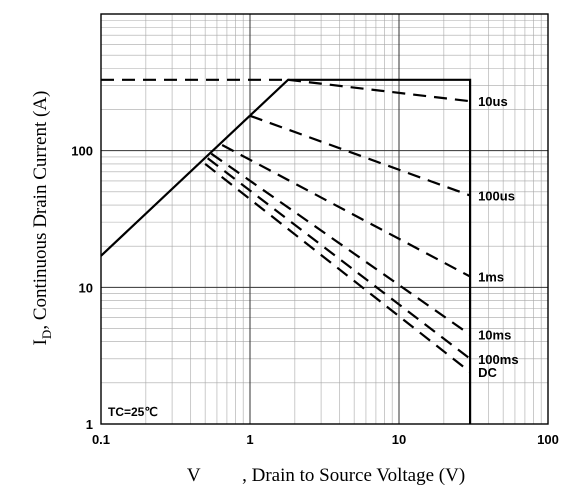 The width and height of the screenshot is (576, 485). Describe the element at coordinates (249, 439) in the screenshot. I see `x-tick-label: 1` at that location.